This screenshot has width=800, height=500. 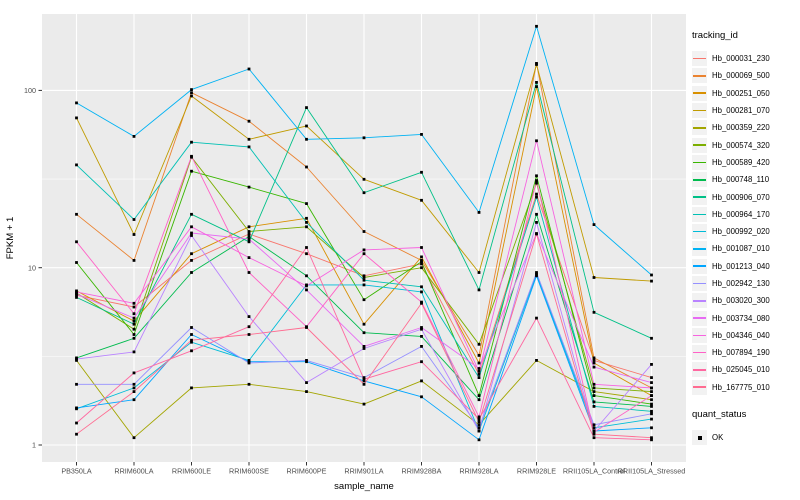 I want to click on x-tick-label: RRIM600SE, so click(x=249, y=471).